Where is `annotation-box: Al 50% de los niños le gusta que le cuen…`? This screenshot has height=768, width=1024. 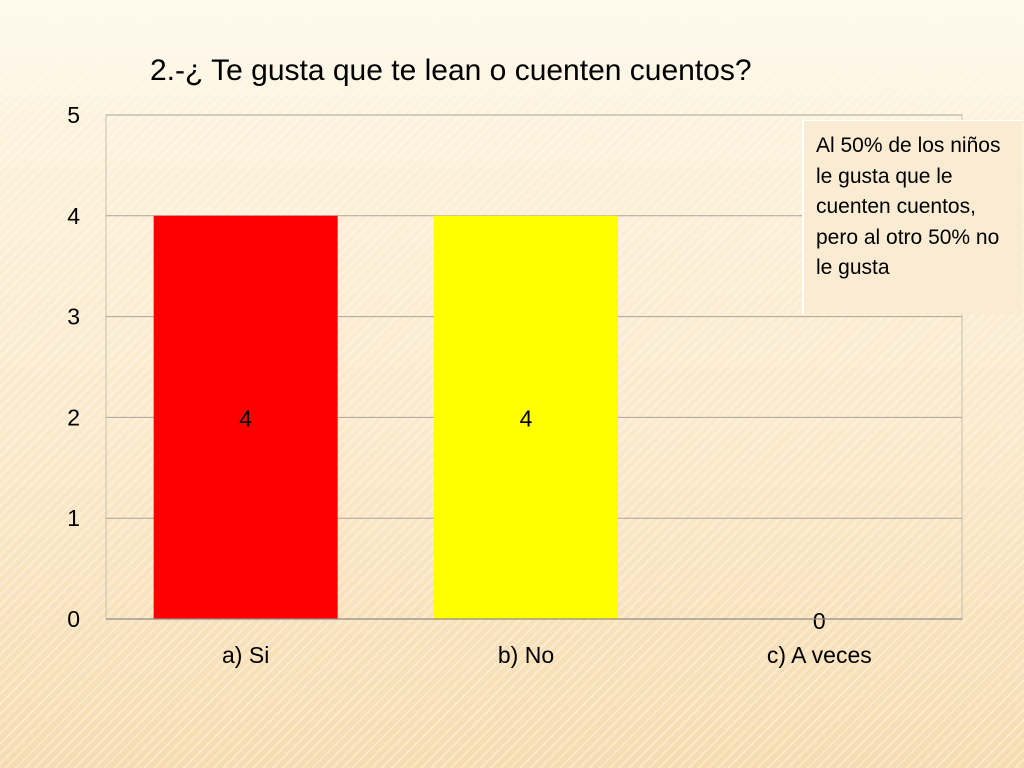 annotation-box: Al 50% de los niños le gusta que le cuen… is located at coordinates (912, 217).